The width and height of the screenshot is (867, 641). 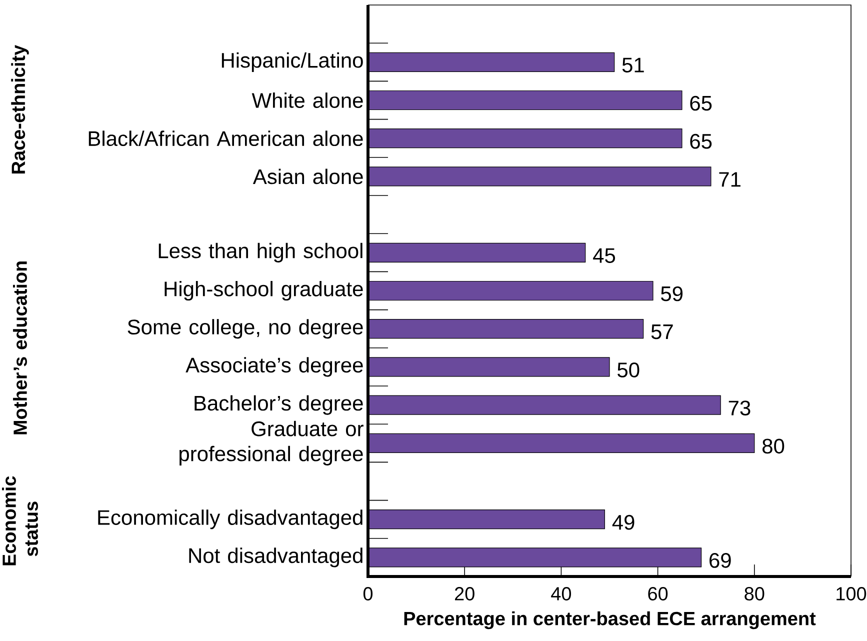 What do you see at coordinates (754, 593) in the screenshot?
I see `x-tick-label: 80` at bounding box center [754, 593].